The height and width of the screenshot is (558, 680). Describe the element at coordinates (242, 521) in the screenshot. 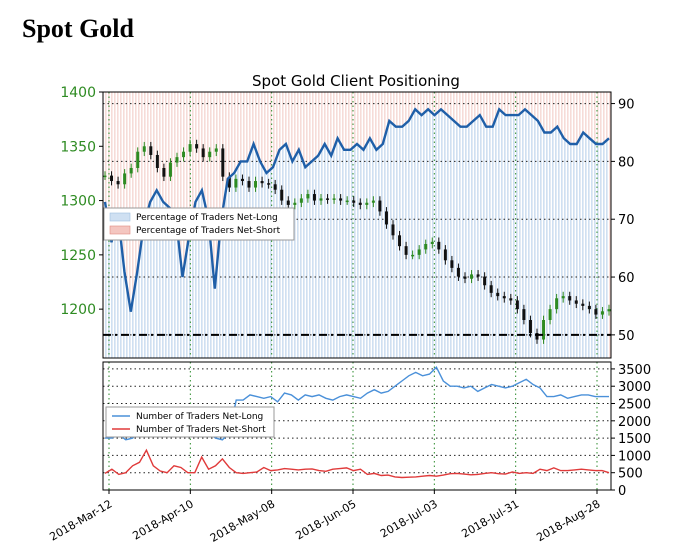

I see `x-tick-label: 2018-May-08` at that location.